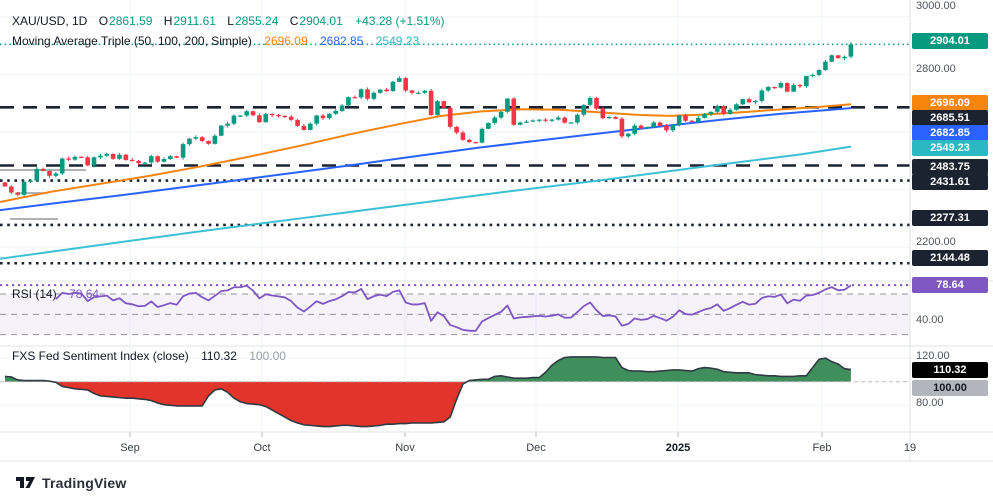 The image size is (993, 503). What do you see at coordinates (950, 182) in the screenshot?
I see `price-axis-badge: 2431.61` at bounding box center [950, 182].